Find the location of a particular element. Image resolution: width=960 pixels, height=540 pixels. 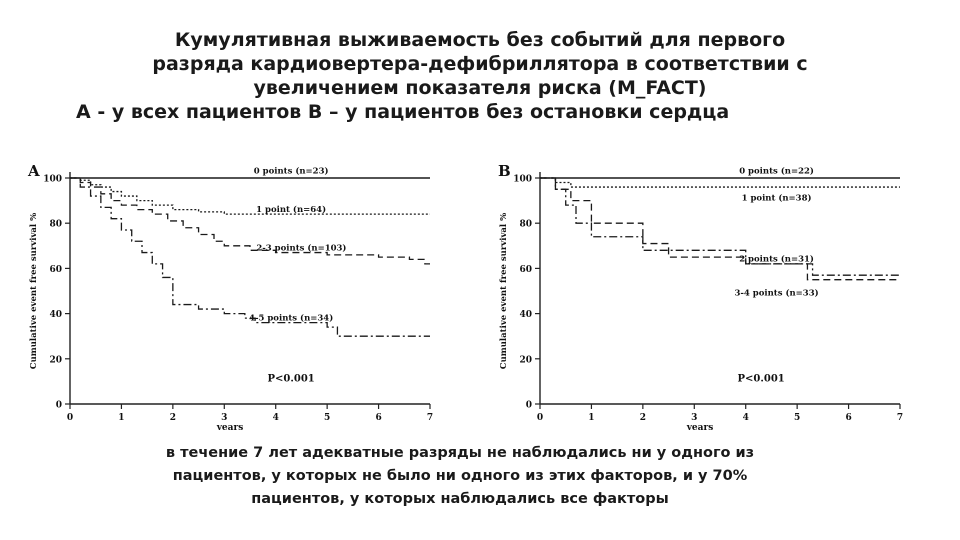

title-line-3: увеличением показателя риска (M_FACT) is located at coordinates (480, 88).